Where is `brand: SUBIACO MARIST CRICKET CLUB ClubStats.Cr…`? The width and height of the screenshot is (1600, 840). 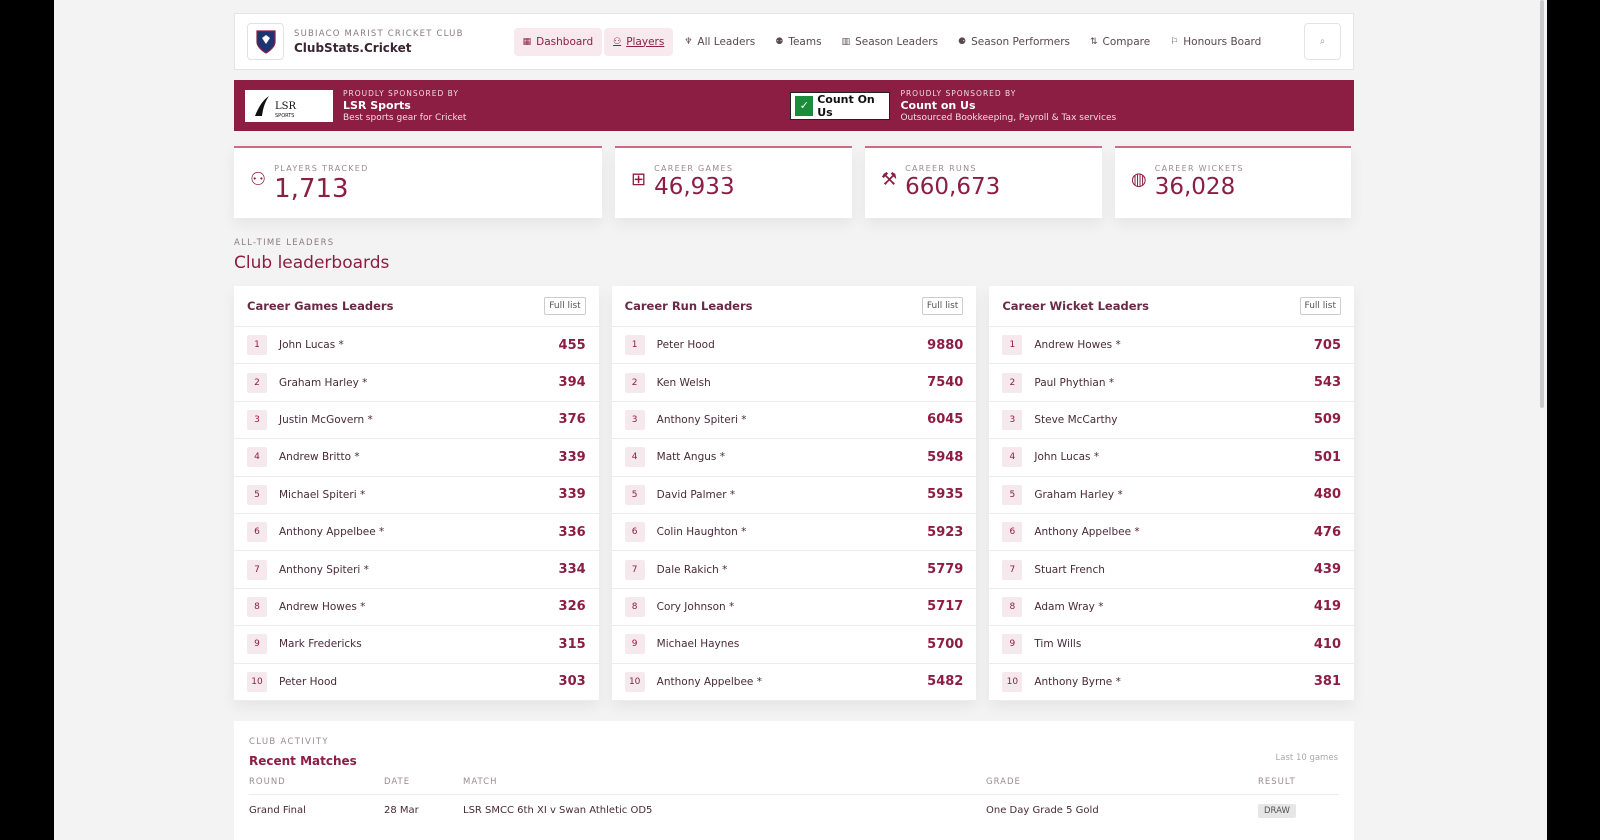 brand: SUBIACO MARIST CRICKET CLUB ClubStats.Cr… is located at coordinates (379, 42).